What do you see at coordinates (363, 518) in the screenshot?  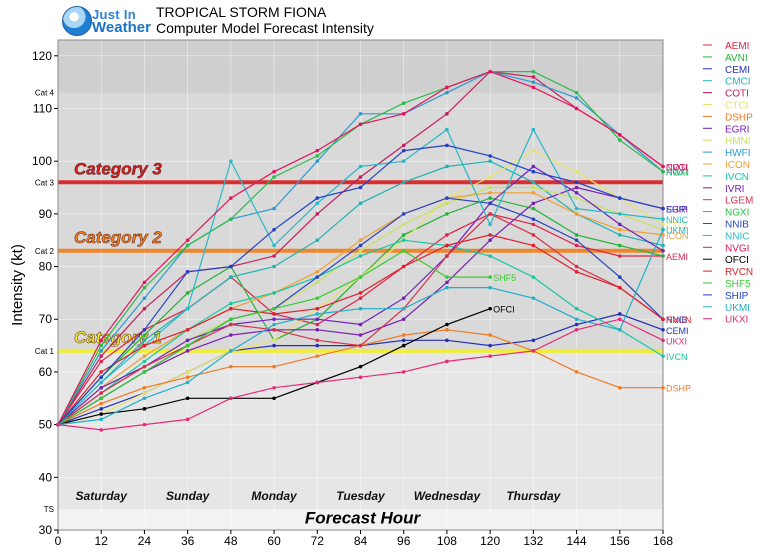 I see `x-axis-title: Forecast Hour` at bounding box center [363, 518].